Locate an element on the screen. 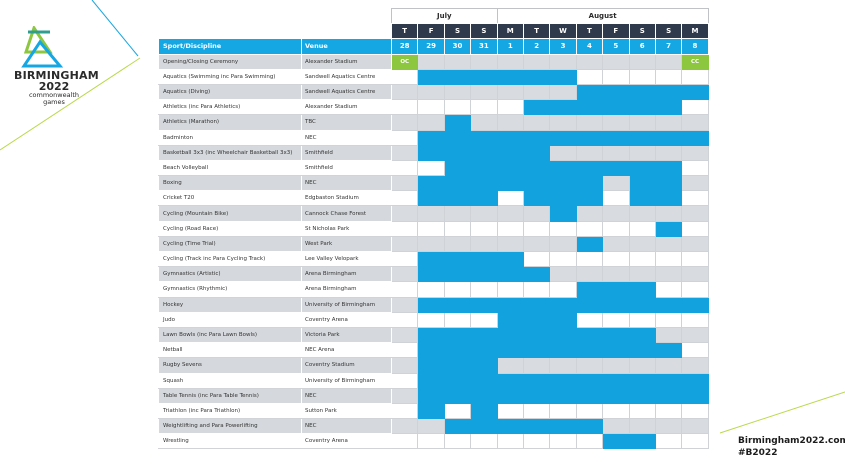 The image size is (845, 470). weekday-header: F is located at coordinates (431, 31).